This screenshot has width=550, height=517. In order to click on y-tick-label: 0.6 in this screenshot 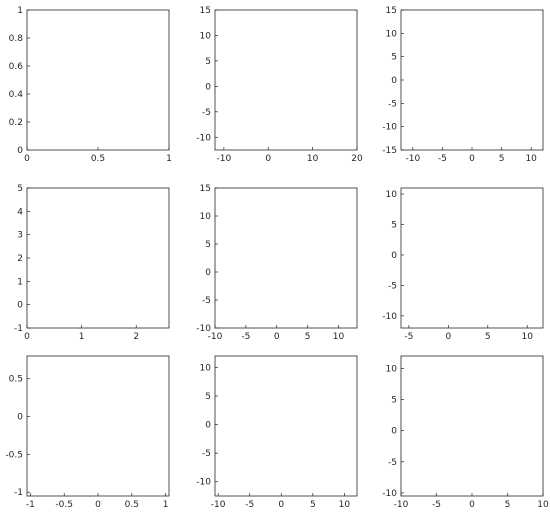, I will do `click(16, 67)`.